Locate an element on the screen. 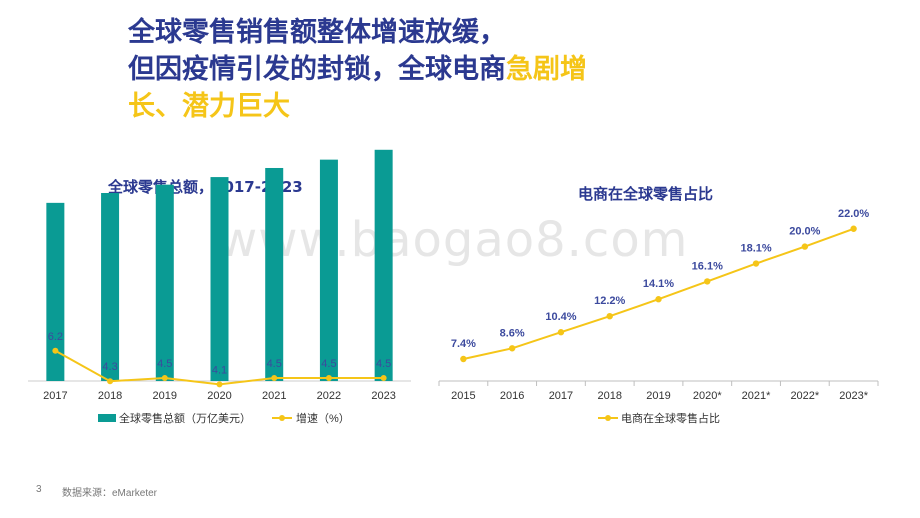 Image resolution: width=920 pixels, height=518 pixels. right-x-tick: 2017 is located at coordinates (561, 396).